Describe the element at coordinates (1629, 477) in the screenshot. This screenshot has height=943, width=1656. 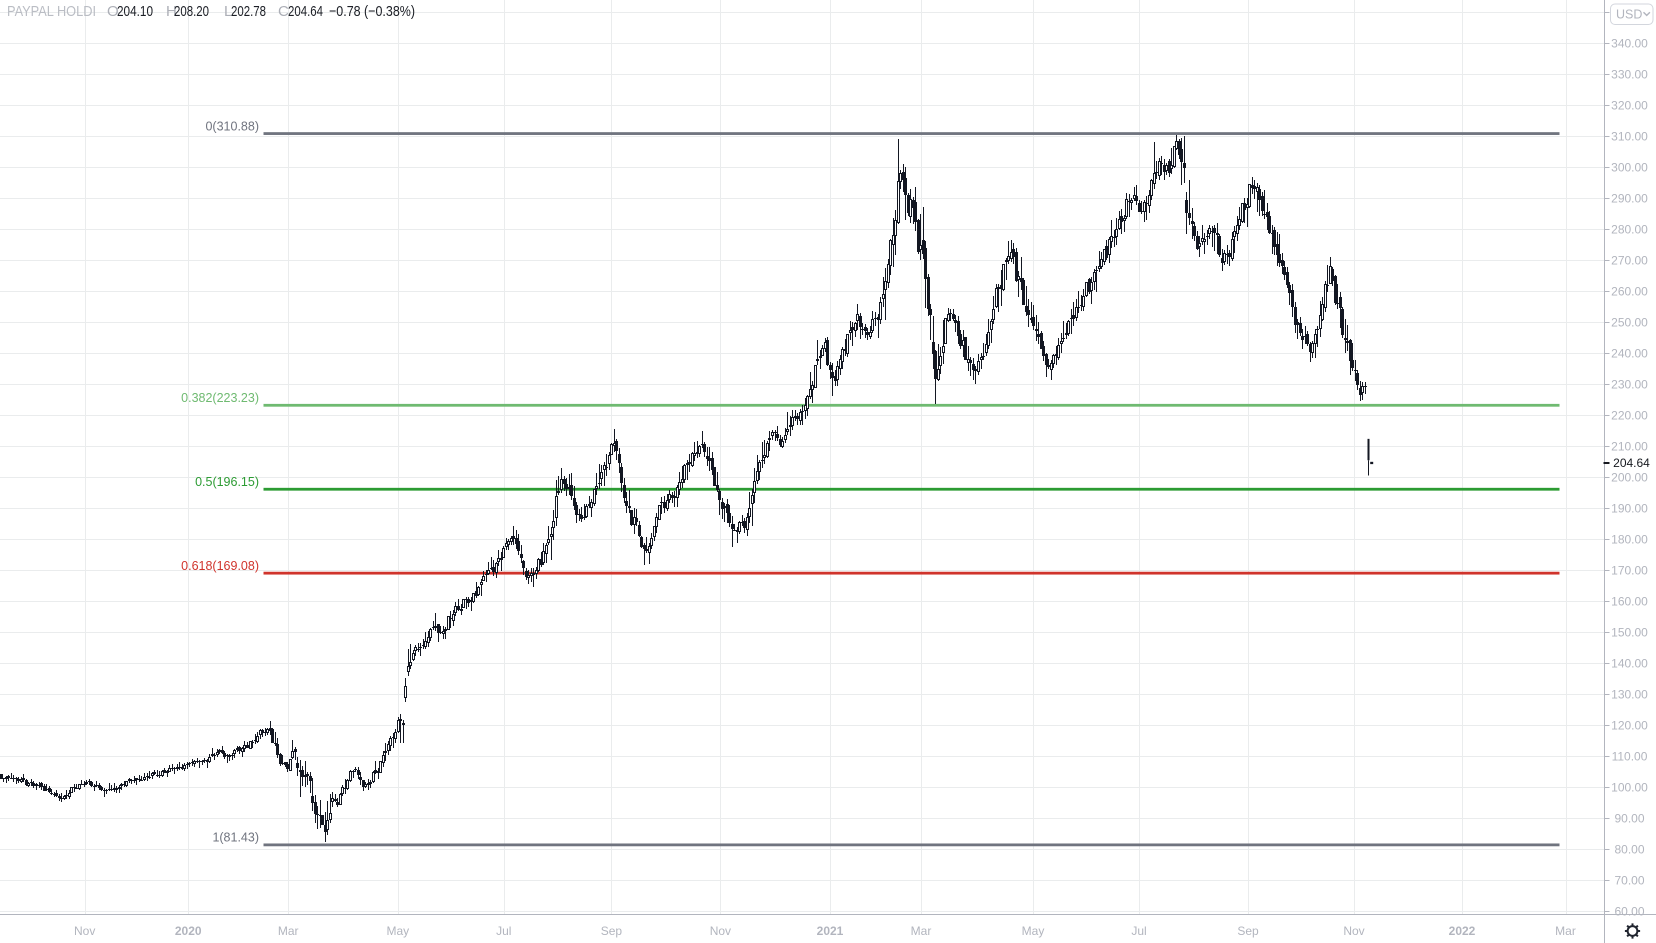
I see `svg-text: 200.00` at that location.